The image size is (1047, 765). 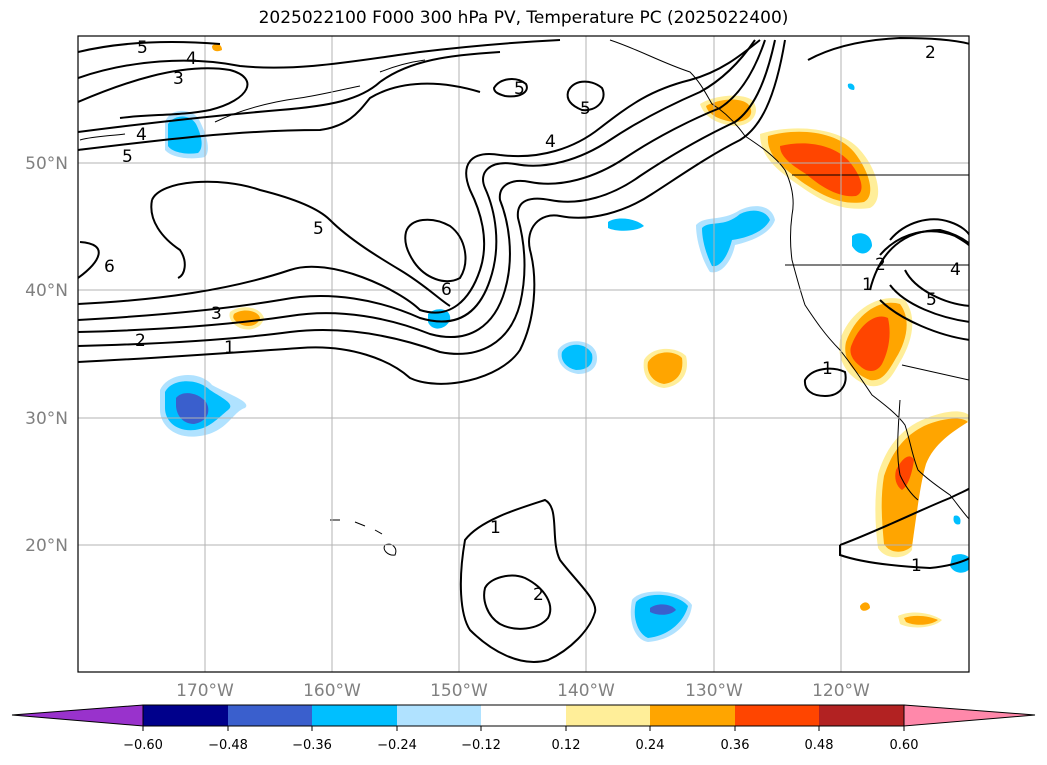 I want to click on colorbar-tick-label: 0.12, so click(x=566, y=745).